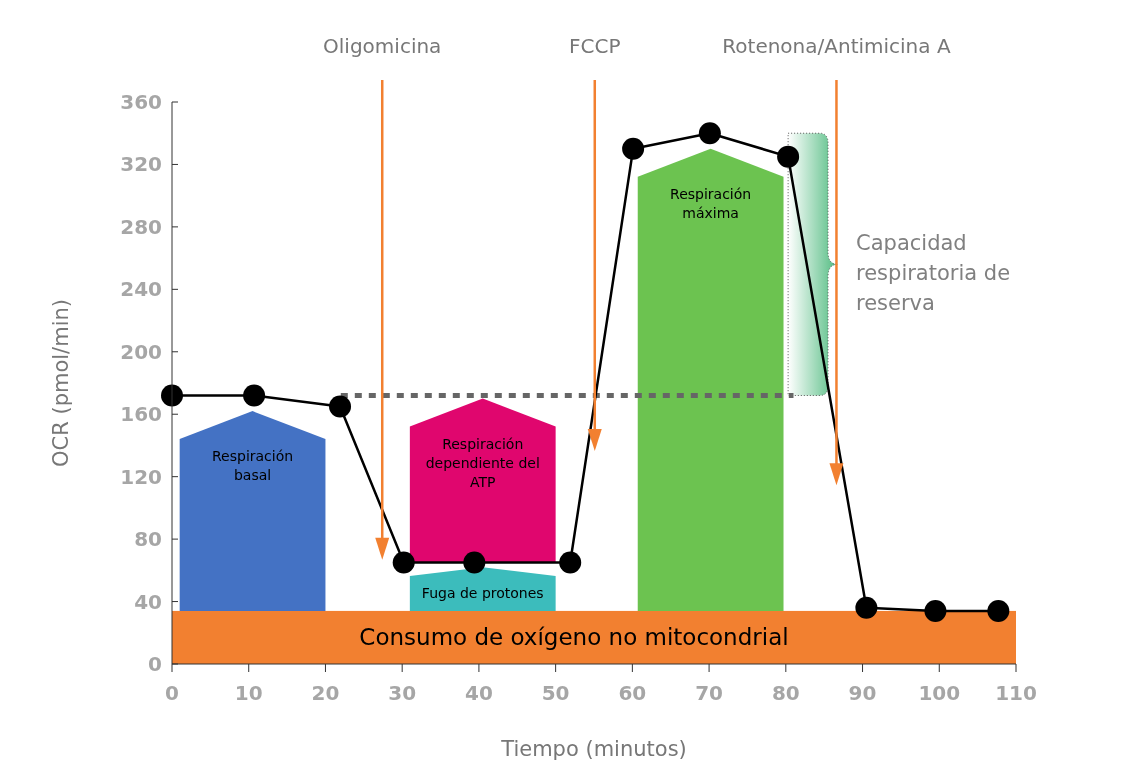 Image resolution: width=1147 pixels, height=769 pixels. I want to click on x-tick-label: 60, so click(632, 693).